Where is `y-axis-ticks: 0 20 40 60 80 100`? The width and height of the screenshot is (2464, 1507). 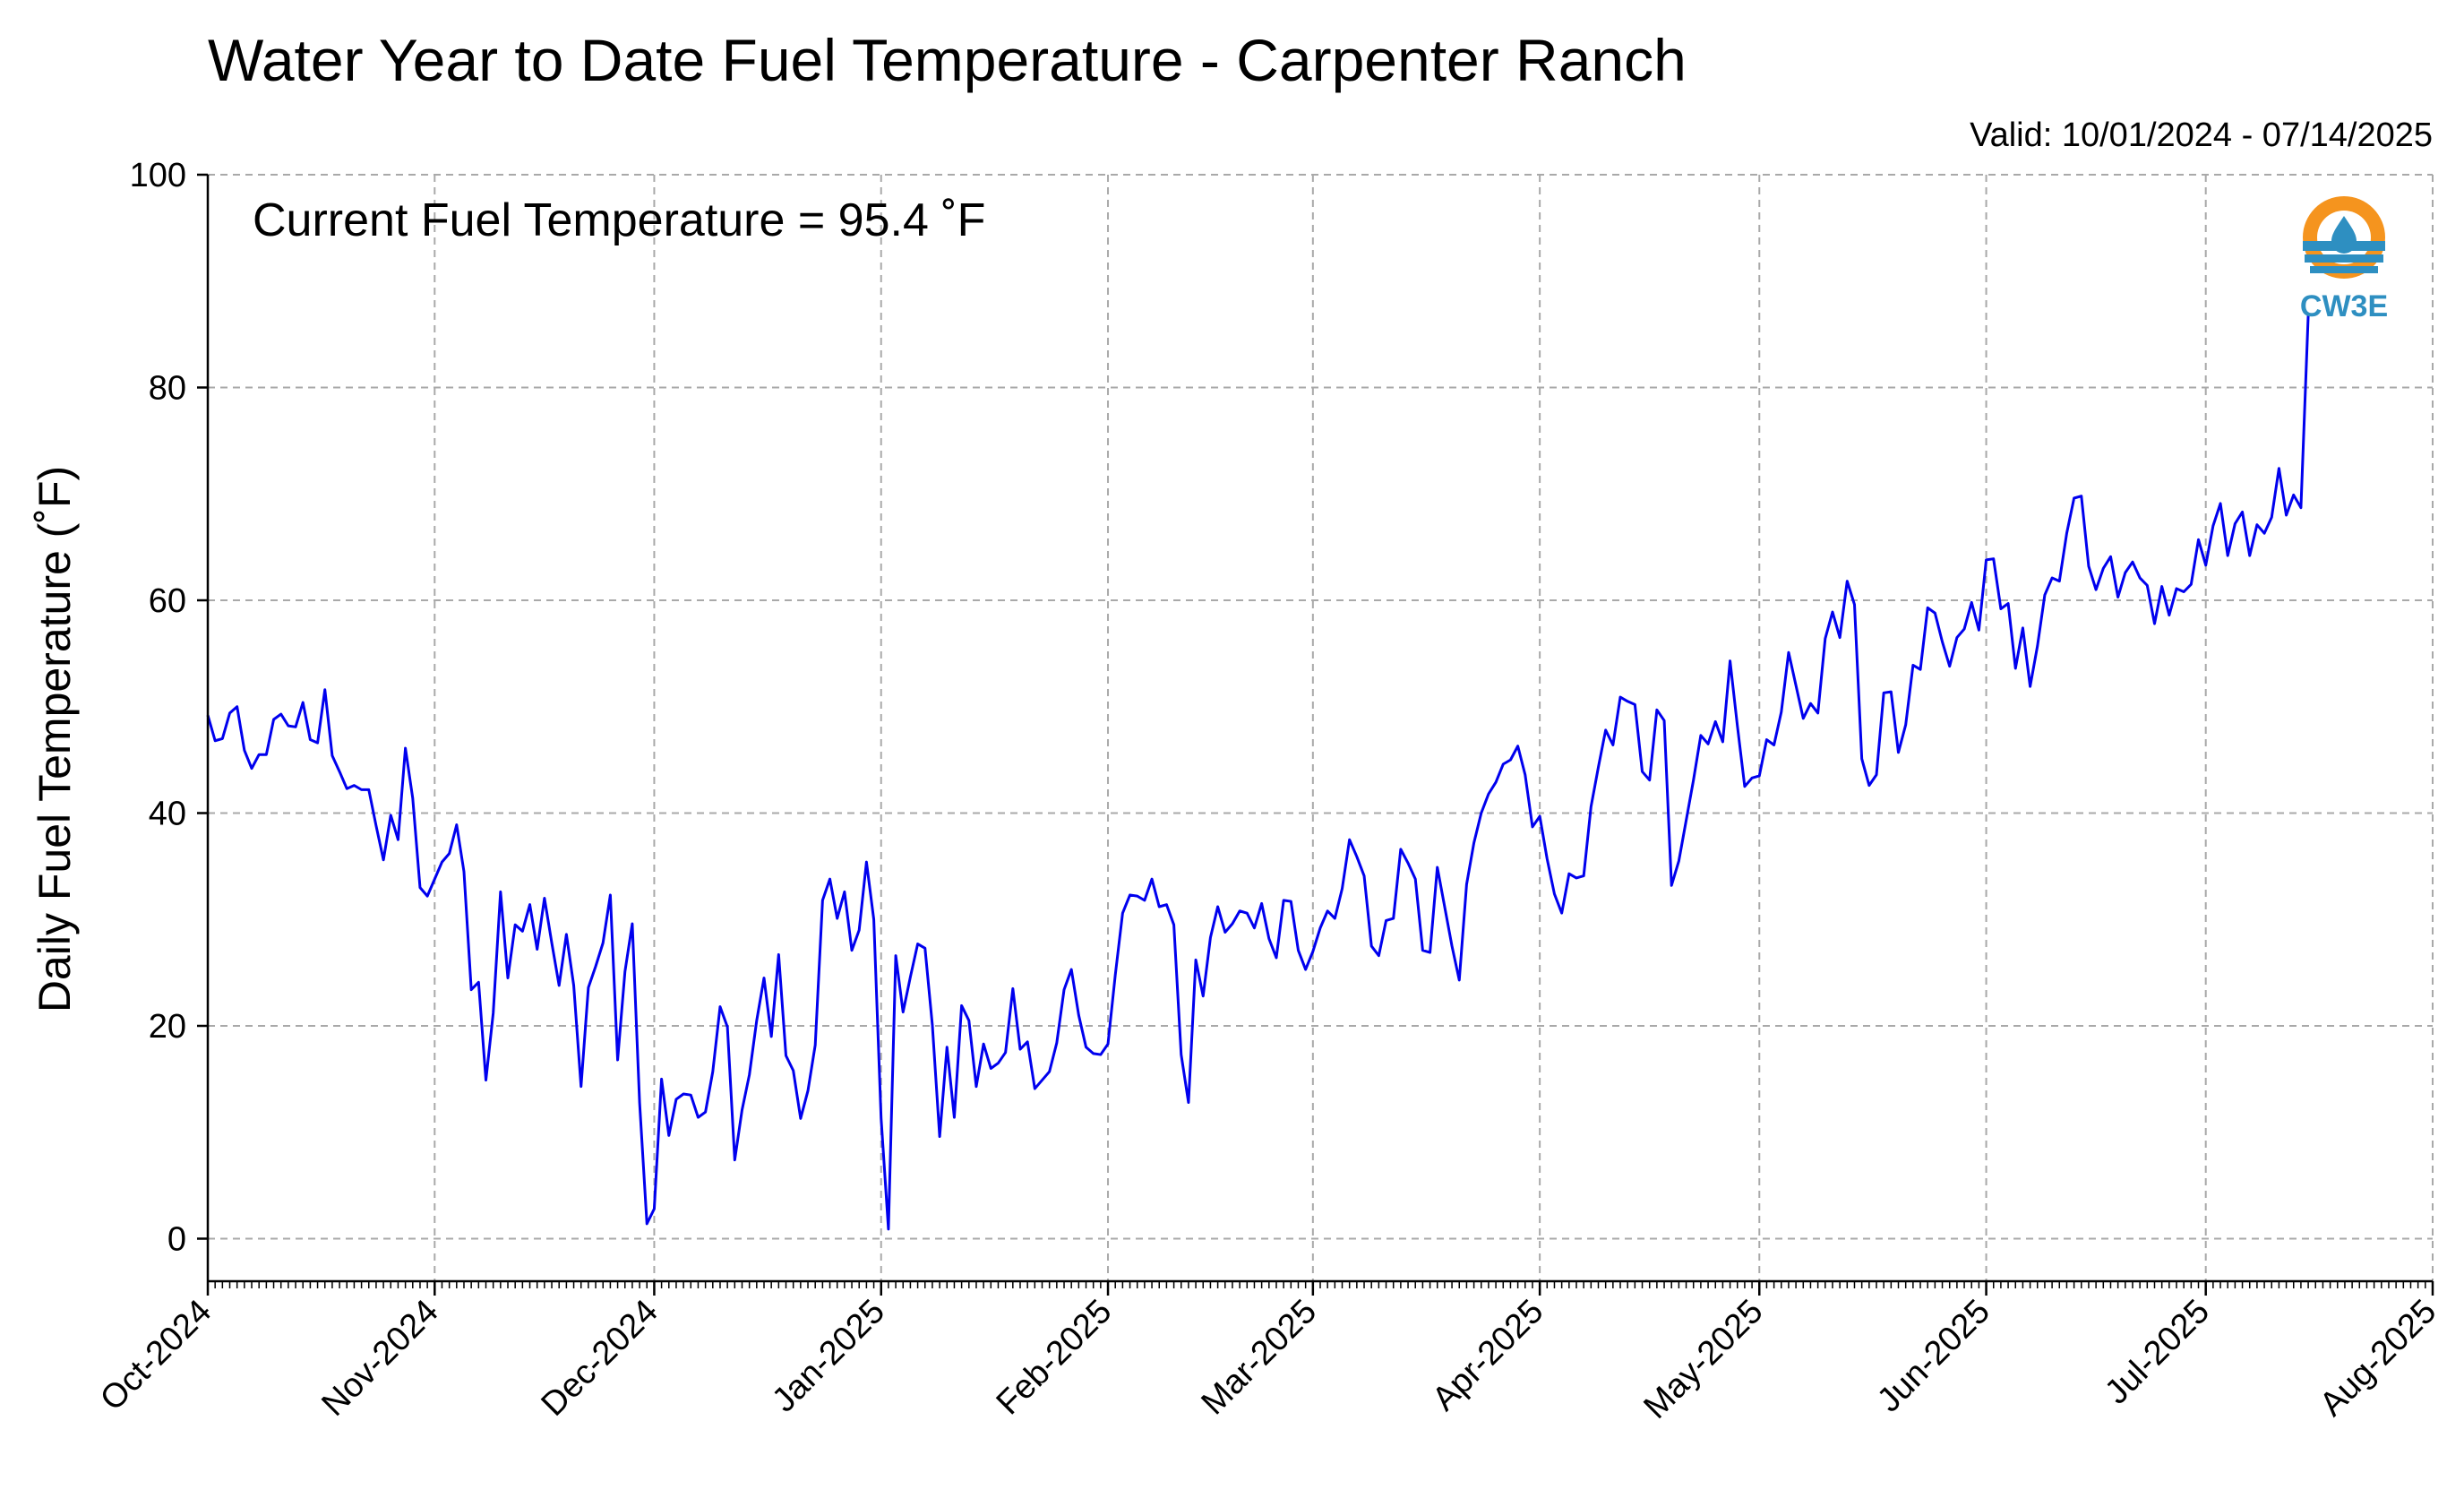 y-axis-ticks: 0 20 40 60 80 100 is located at coordinates (170, 719).